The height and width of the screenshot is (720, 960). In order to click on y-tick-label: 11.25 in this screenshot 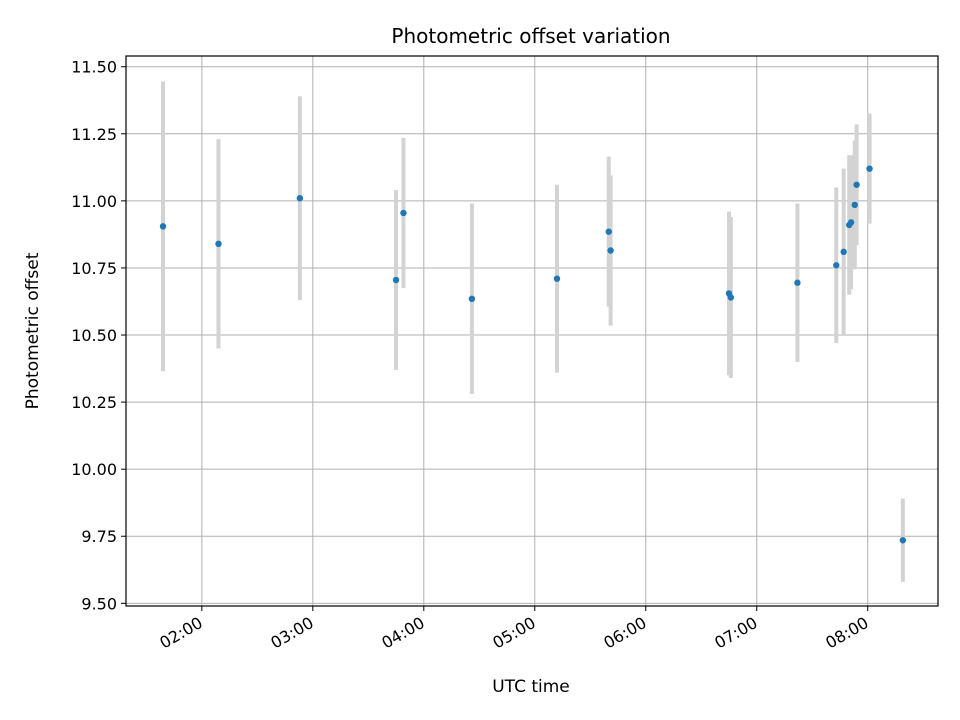, I will do `click(94, 134)`.